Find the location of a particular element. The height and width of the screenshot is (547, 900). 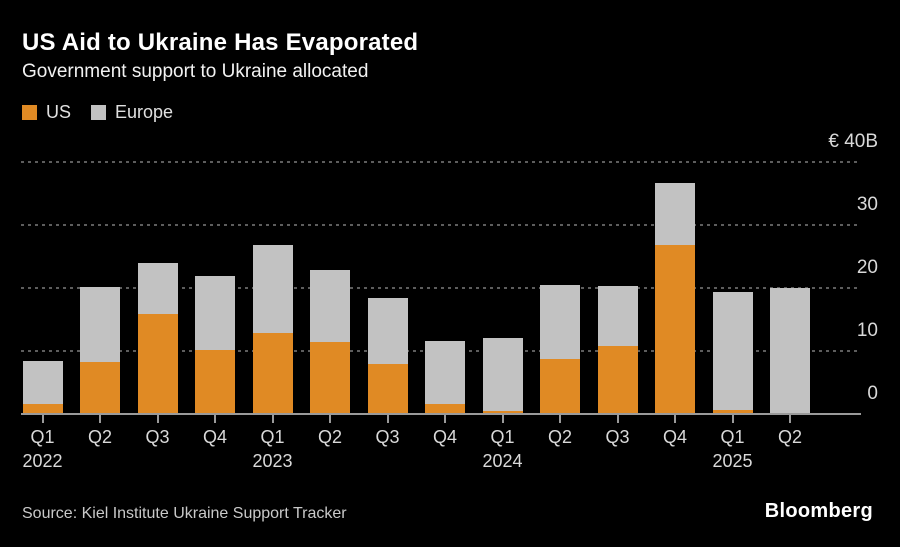

bar-segment-europe-q3-2022 is located at coordinates (157, 288).